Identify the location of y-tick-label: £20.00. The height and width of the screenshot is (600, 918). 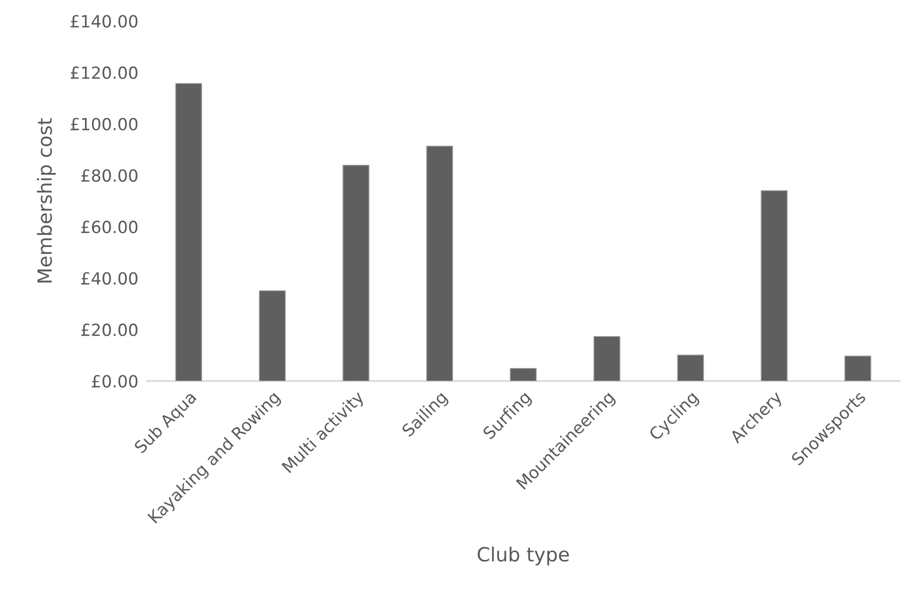
(109, 330).